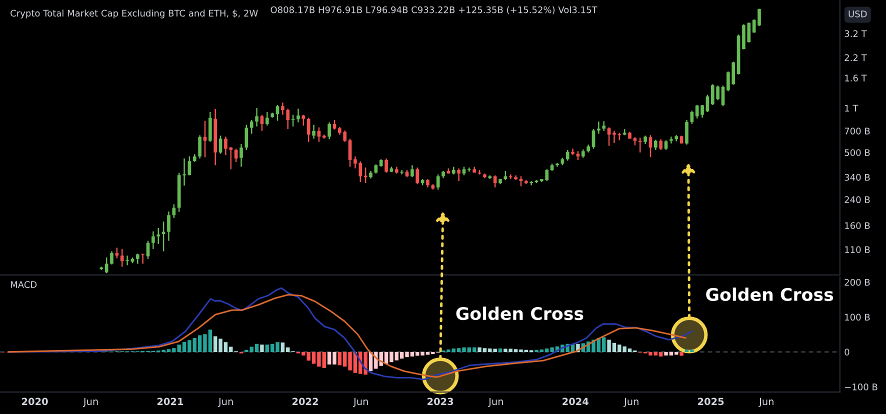 The width and height of the screenshot is (886, 414). Describe the element at coordinates (847, 352) in the screenshot. I see `y-tick-label: 0` at that location.